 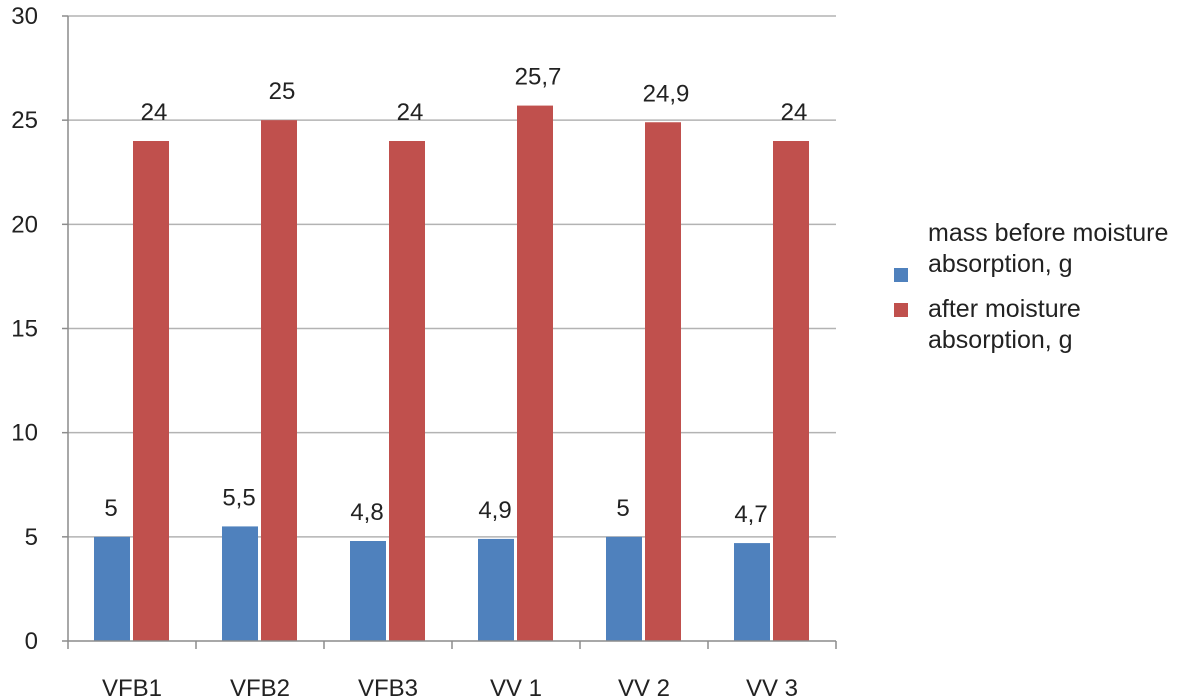 I want to click on y-tick-label: 15, so click(x=24, y=329).